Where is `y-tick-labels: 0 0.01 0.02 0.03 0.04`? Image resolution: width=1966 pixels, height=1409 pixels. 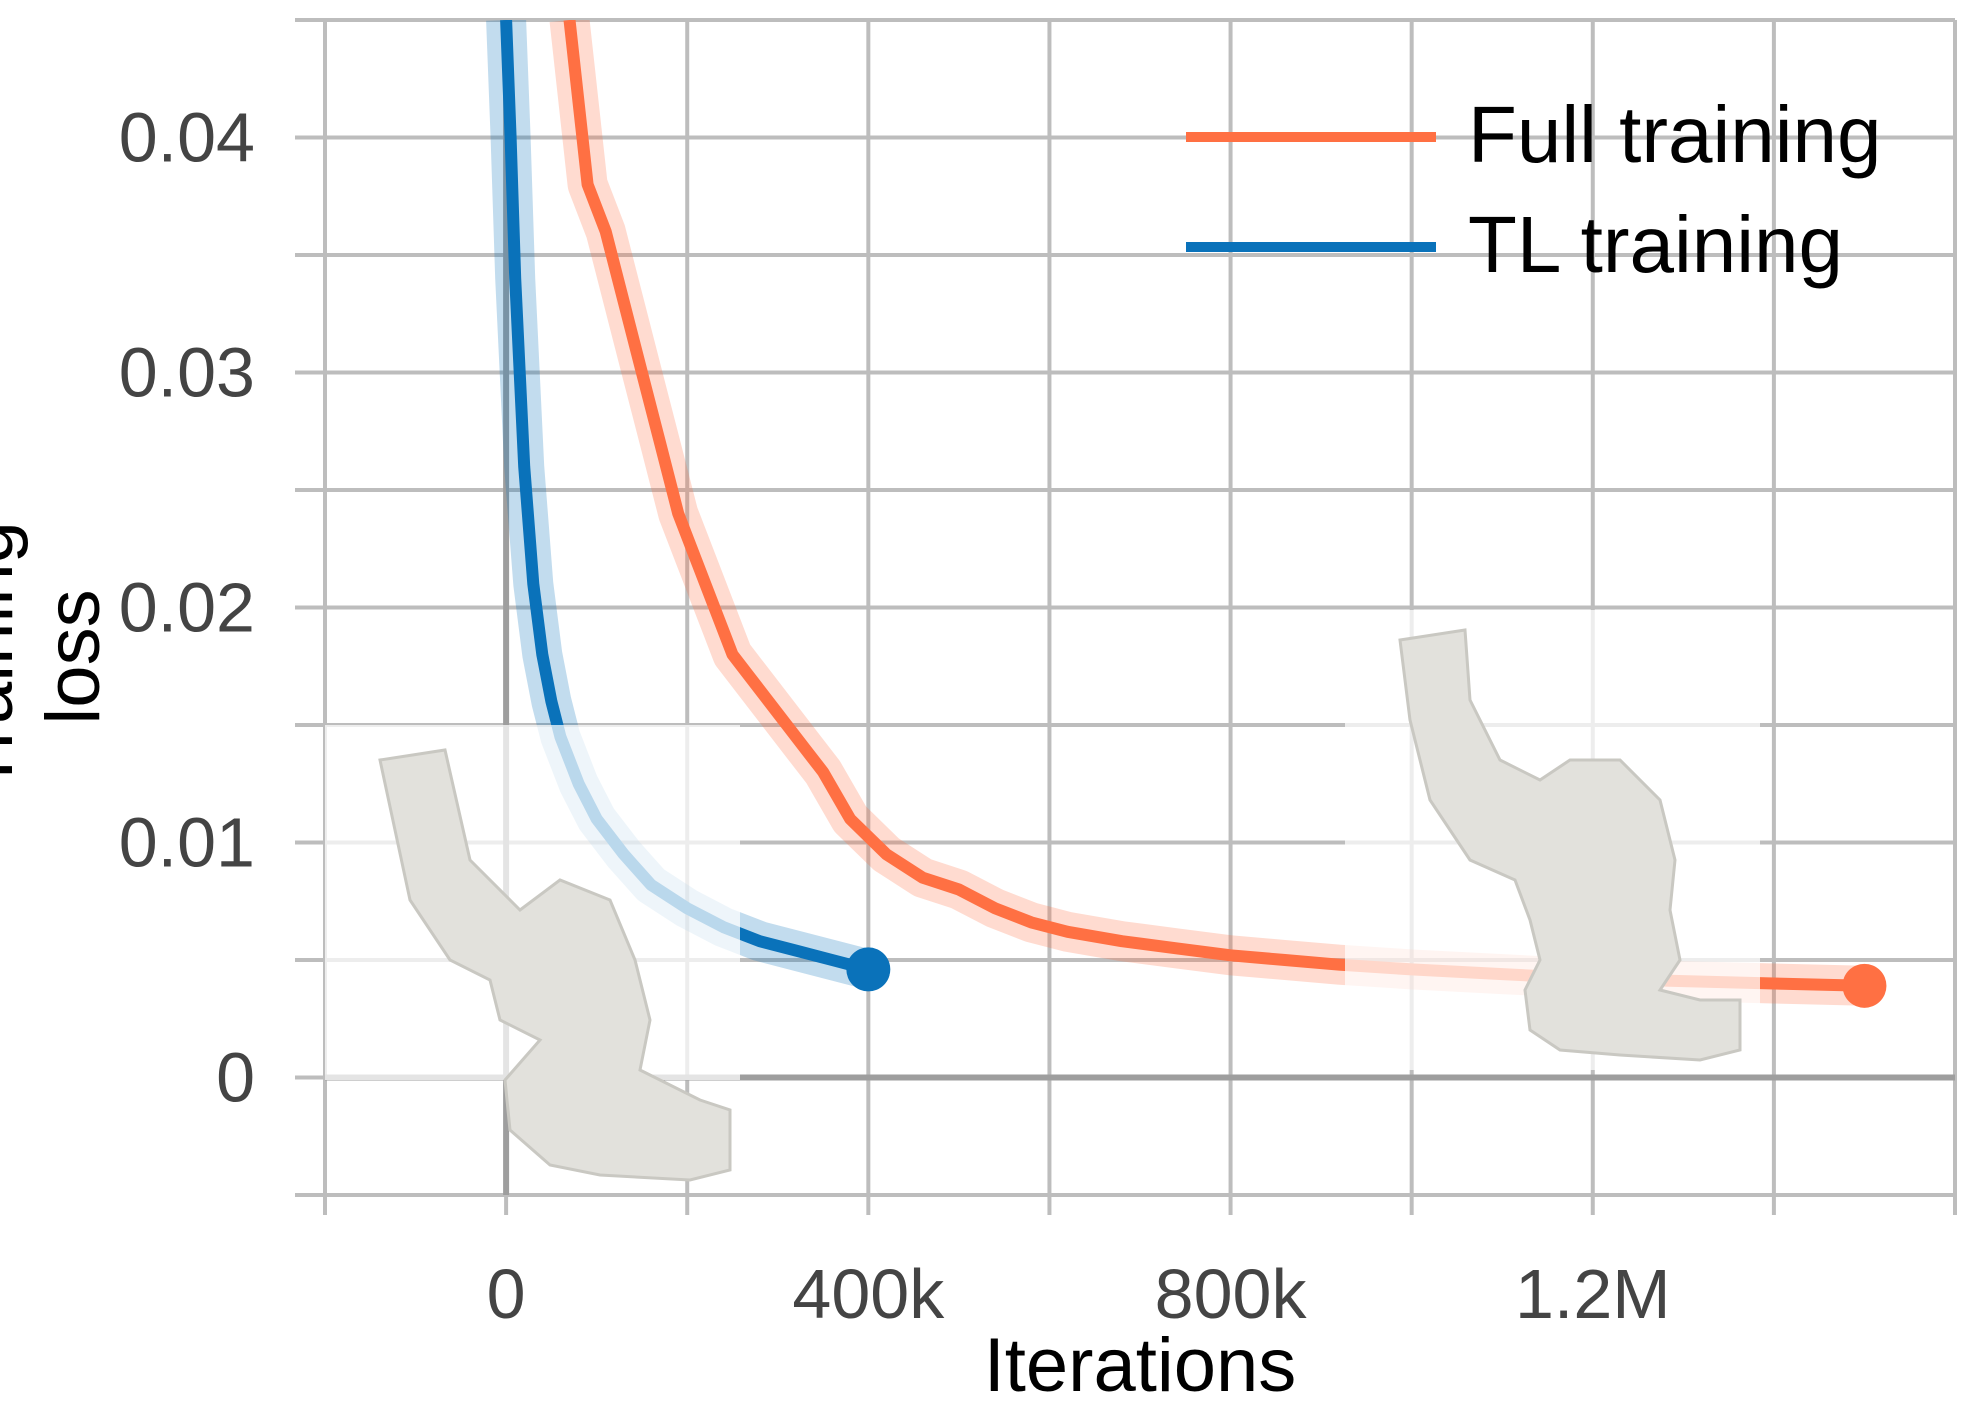 y-tick-labels: 0 0.01 0.02 0.03 0.04 is located at coordinates (187, 608).